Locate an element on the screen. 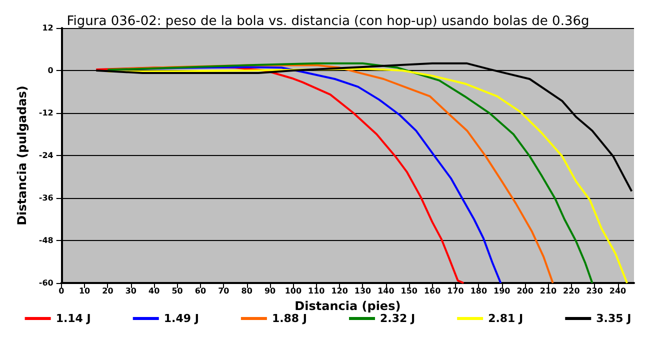  y-tick-label: -60 is located at coordinates (46, 283).